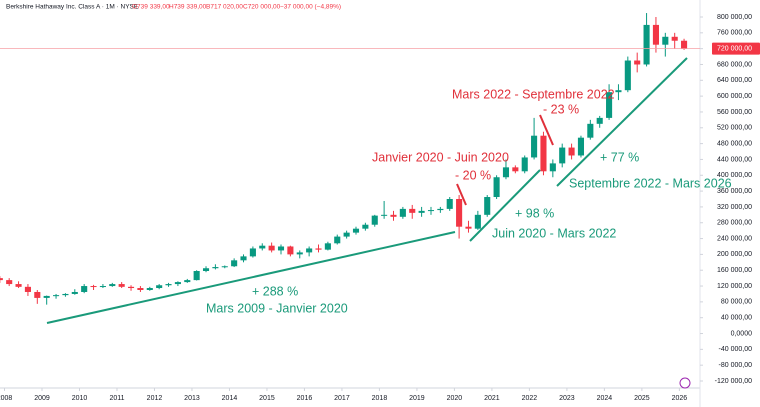 Image resolution: width=760 pixels, height=407 pixels. I want to click on y-tick-label: 80 000,00, so click(736, 302).